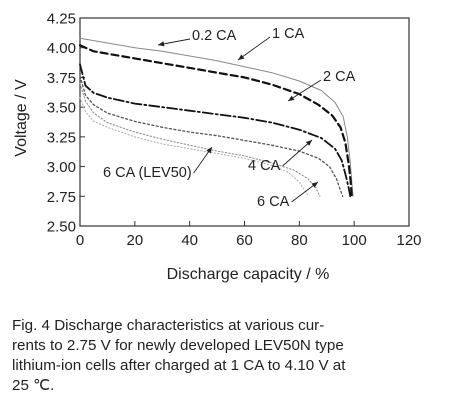 This screenshot has width=451, height=410. I want to click on caption-line-4: 25 ℃., so click(33, 385).